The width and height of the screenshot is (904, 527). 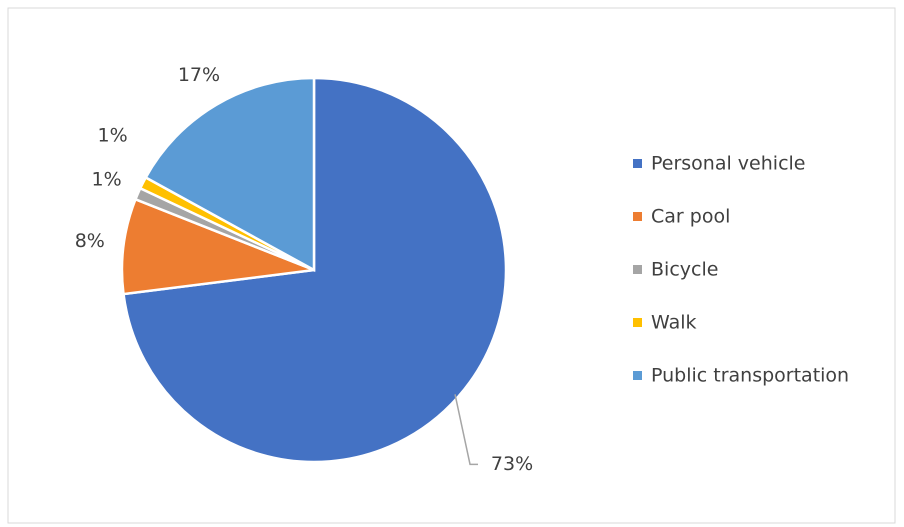 What do you see at coordinates (750, 376) in the screenshot?
I see `legend-label: Public transportation` at bounding box center [750, 376].